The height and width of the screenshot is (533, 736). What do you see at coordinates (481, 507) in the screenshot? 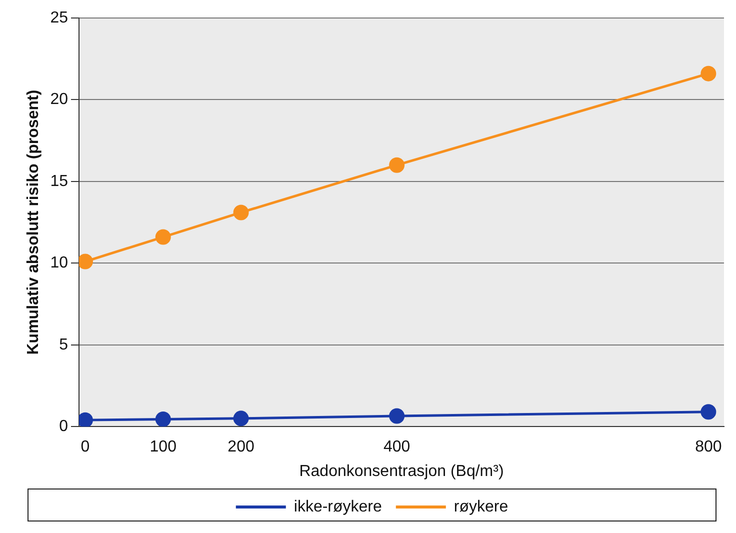
I see `legend-label: røykere` at bounding box center [481, 507].